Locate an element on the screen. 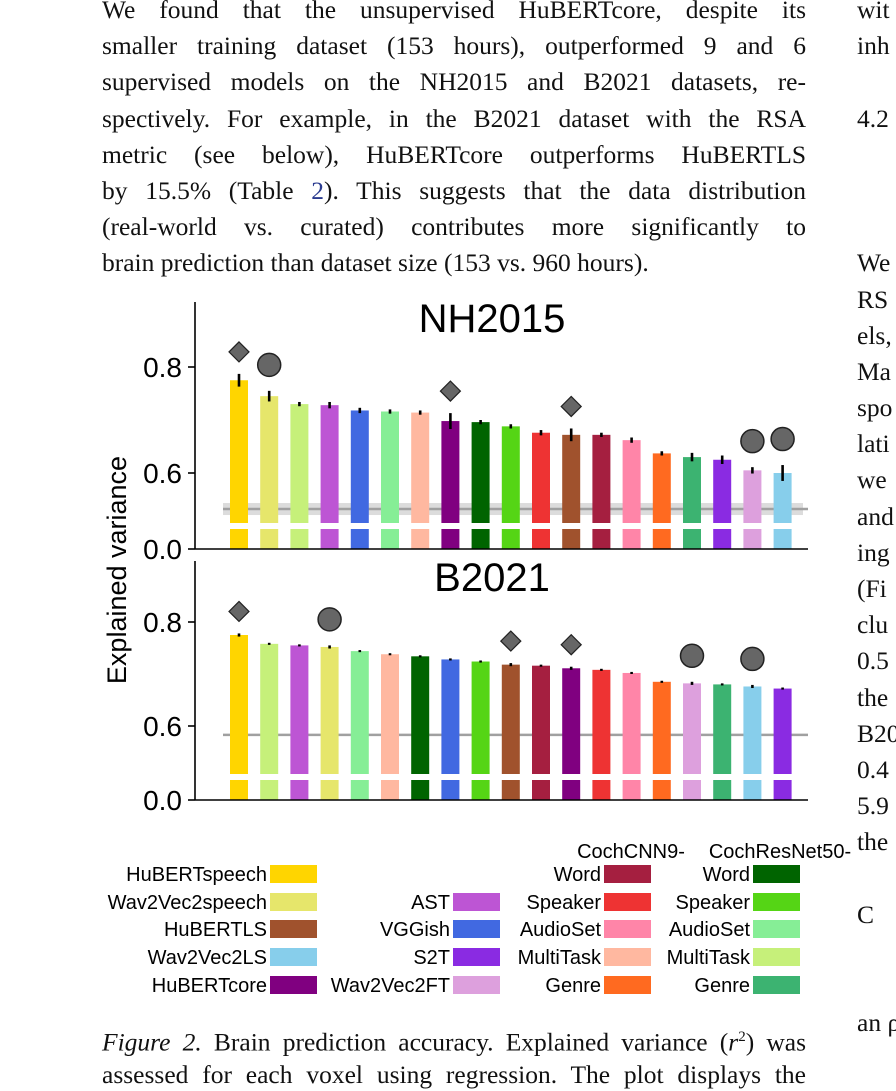  legend-label: Speaker is located at coordinates (564, 903).